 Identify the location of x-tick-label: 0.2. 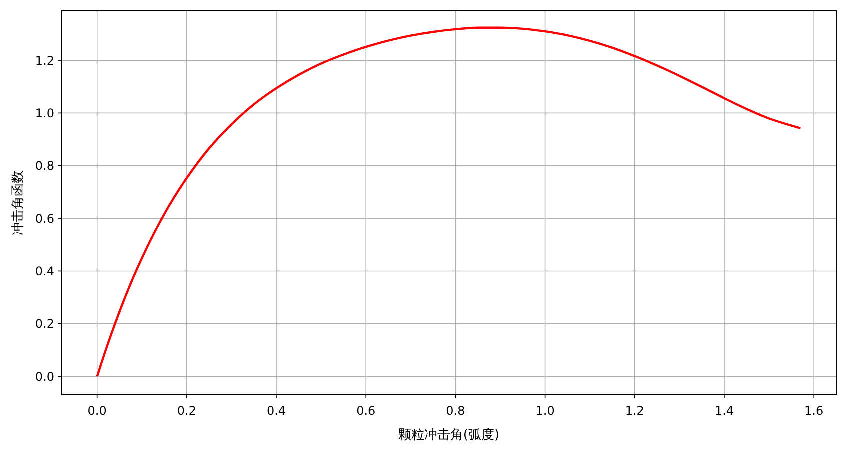
(186, 411).